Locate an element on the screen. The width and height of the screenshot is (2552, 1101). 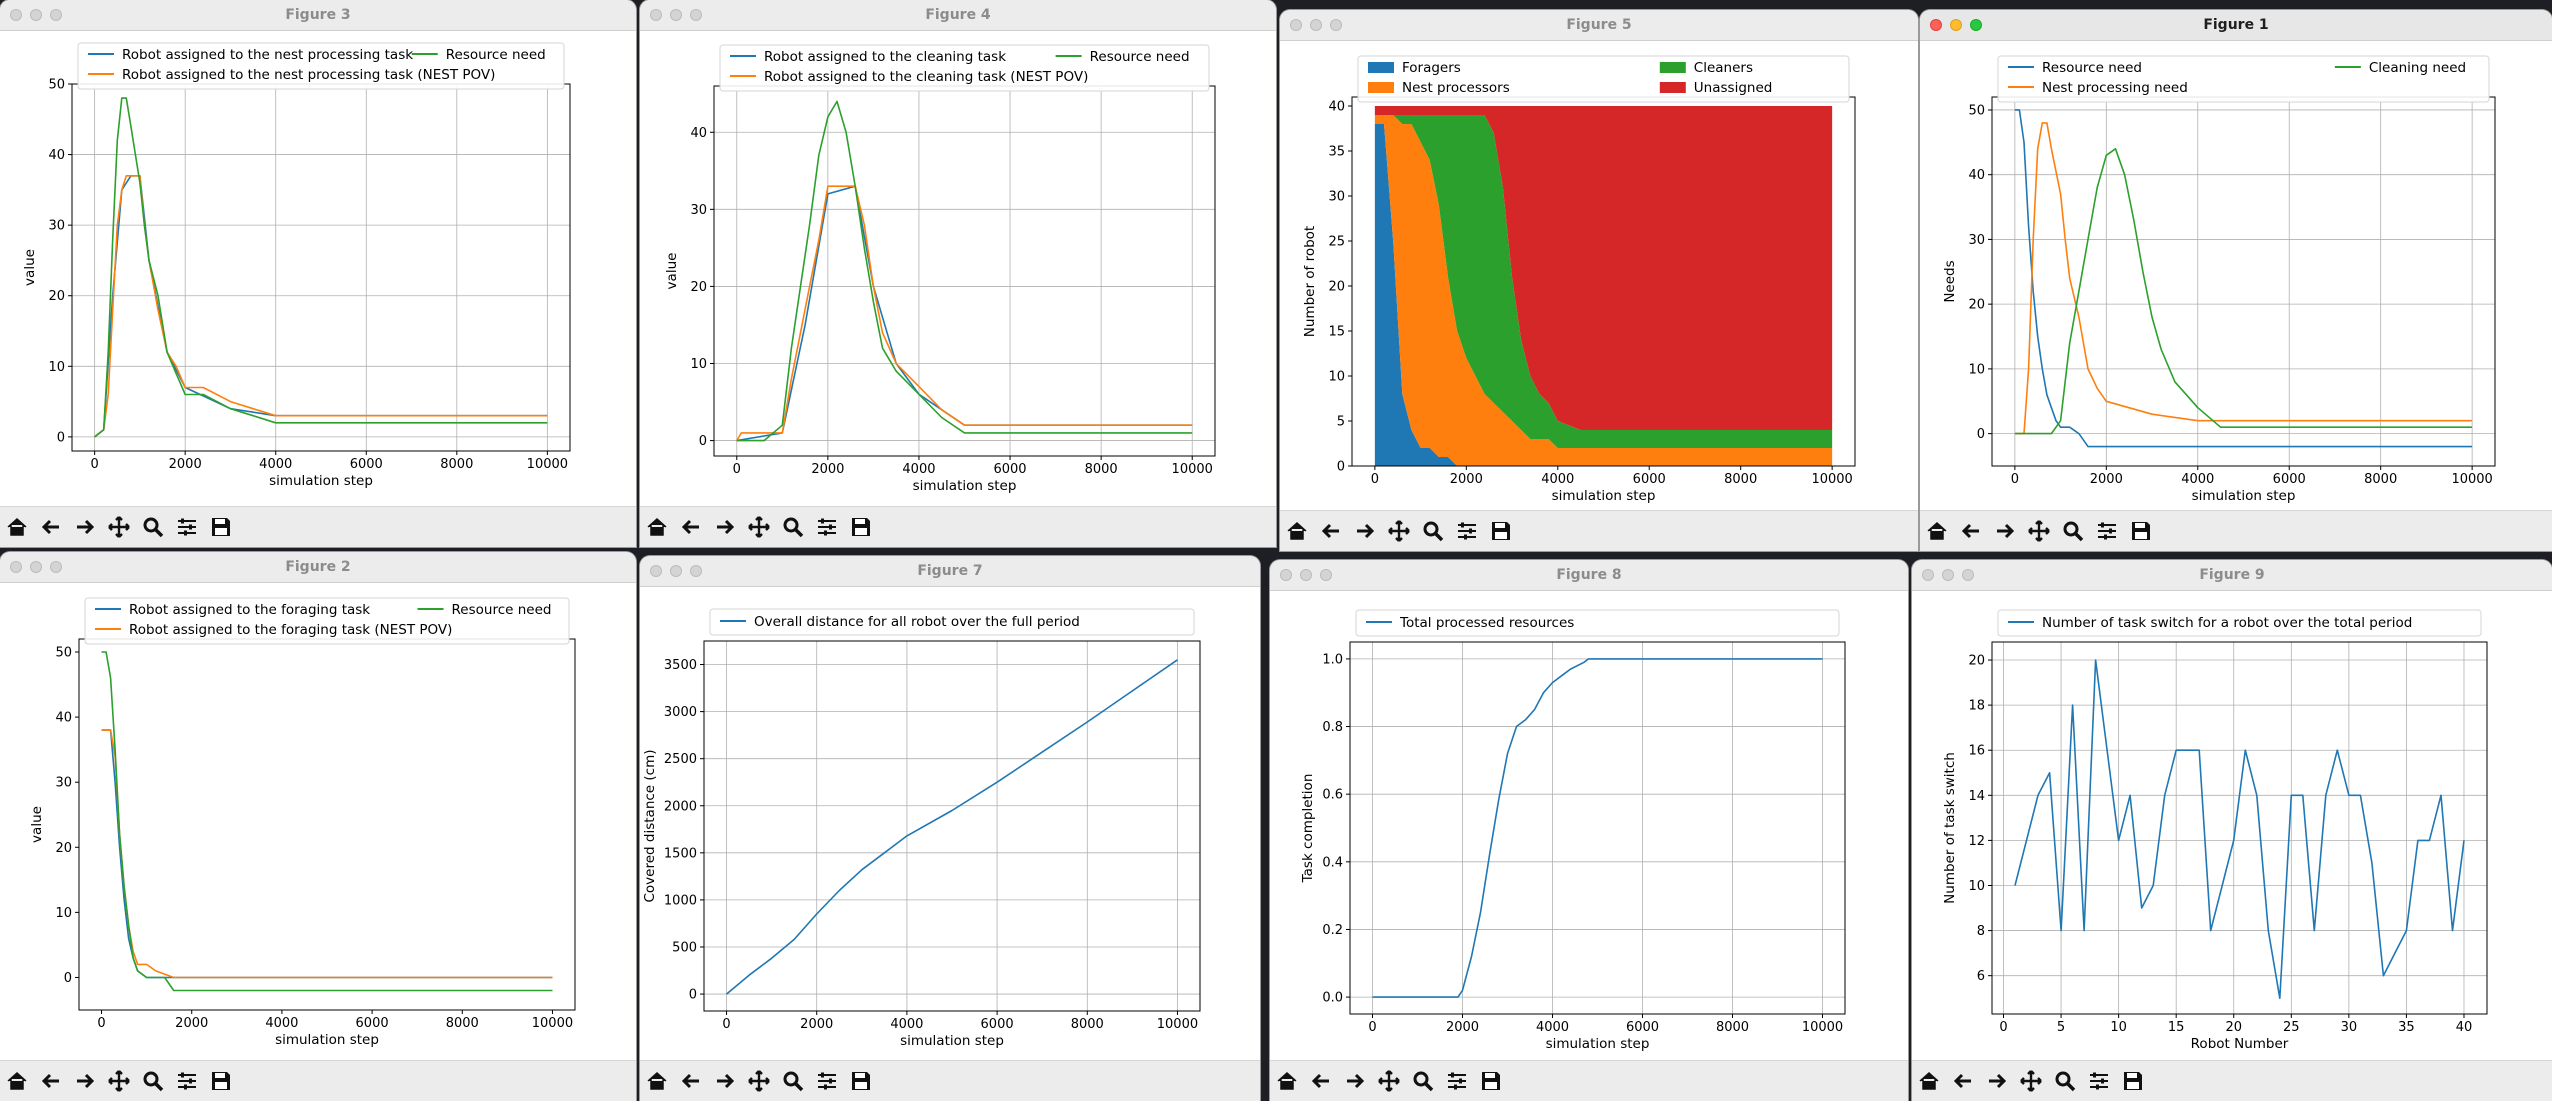
window-titlebar: Figure 2 is located at coordinates (318, 567).